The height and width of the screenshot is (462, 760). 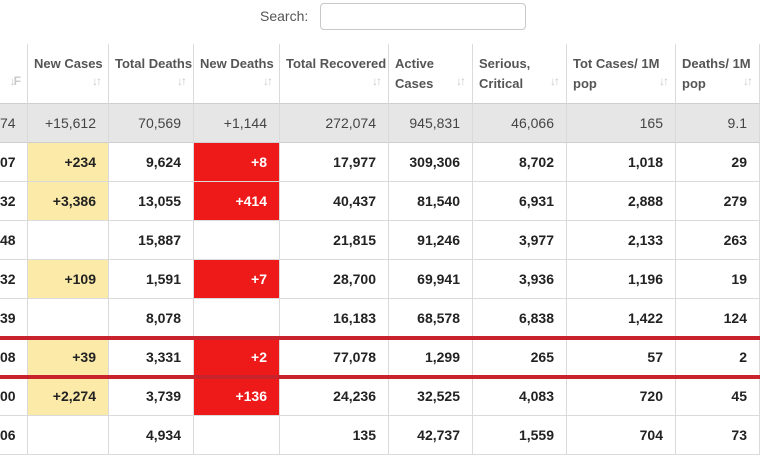 What do you see at coordinates (520, 279) in the screenshot?
I see `table-cell: 3,936` at bounding box center [520, 279].